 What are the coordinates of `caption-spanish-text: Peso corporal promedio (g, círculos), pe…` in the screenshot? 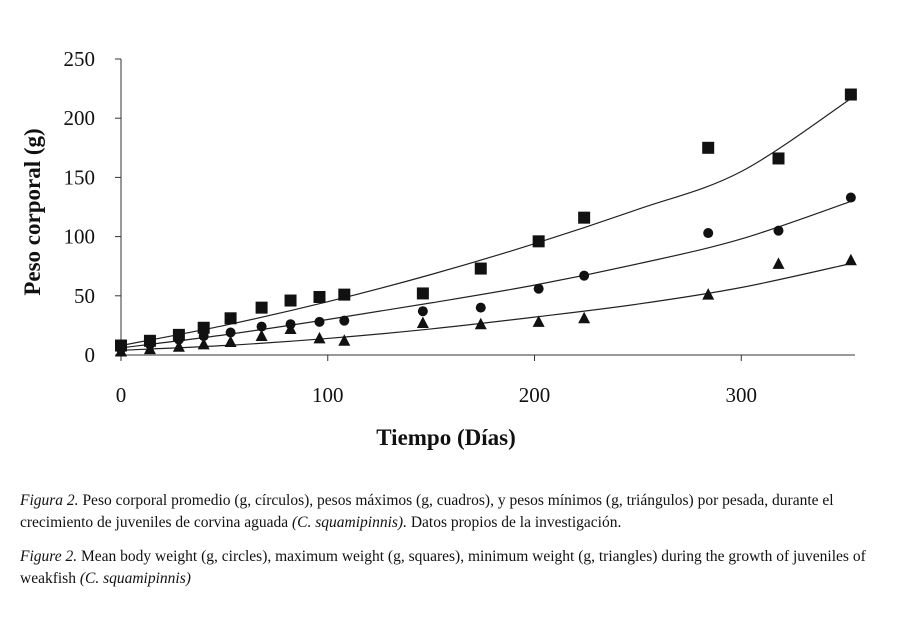 It's located at (427, 511).